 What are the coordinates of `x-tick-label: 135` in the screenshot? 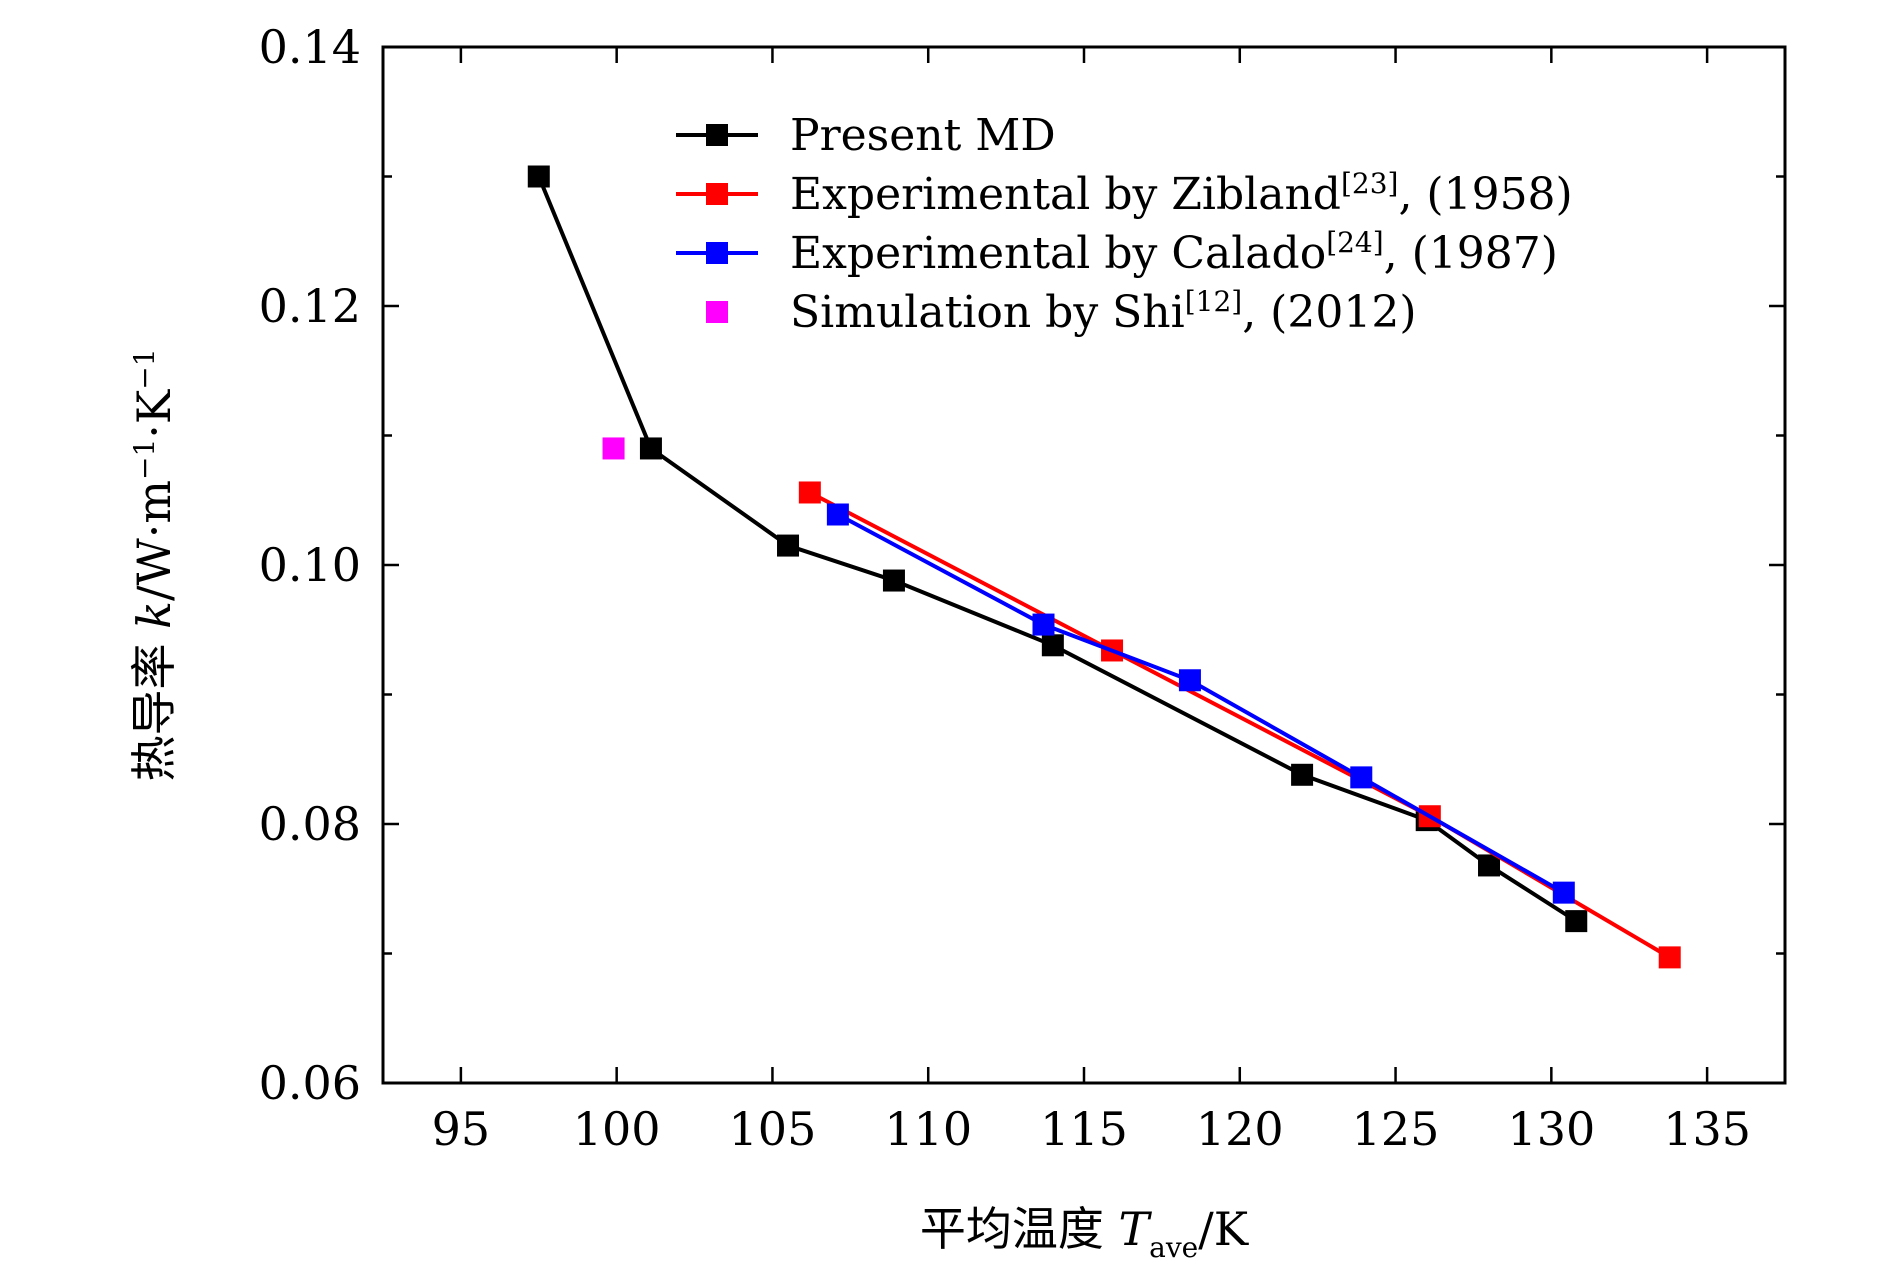 It's located at (1707, 1129).